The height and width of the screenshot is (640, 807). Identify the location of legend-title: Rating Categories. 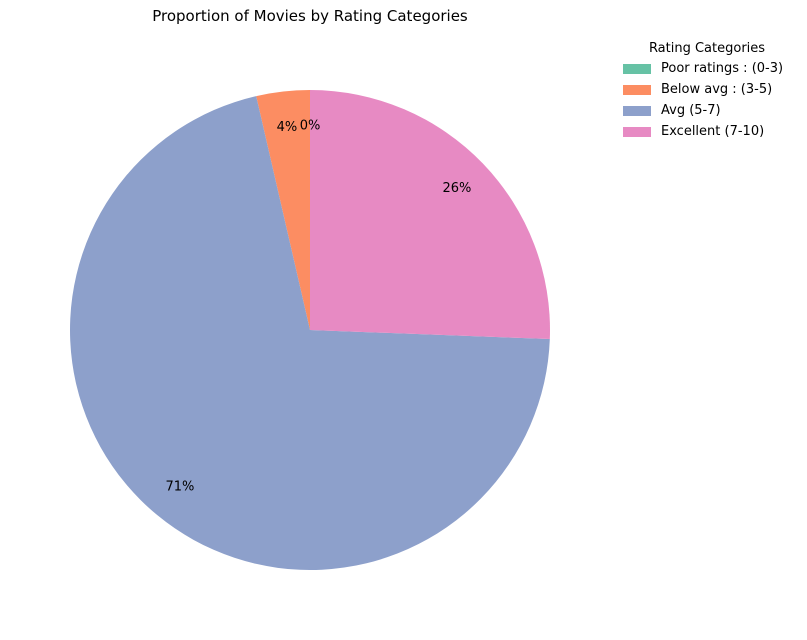
(707, 48).